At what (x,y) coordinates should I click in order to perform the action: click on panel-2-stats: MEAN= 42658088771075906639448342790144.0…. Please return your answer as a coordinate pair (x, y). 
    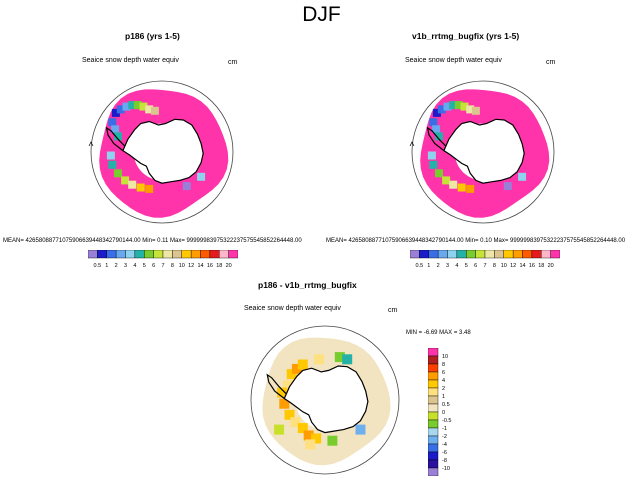
    Looking at the image, I should click on (476, 241).